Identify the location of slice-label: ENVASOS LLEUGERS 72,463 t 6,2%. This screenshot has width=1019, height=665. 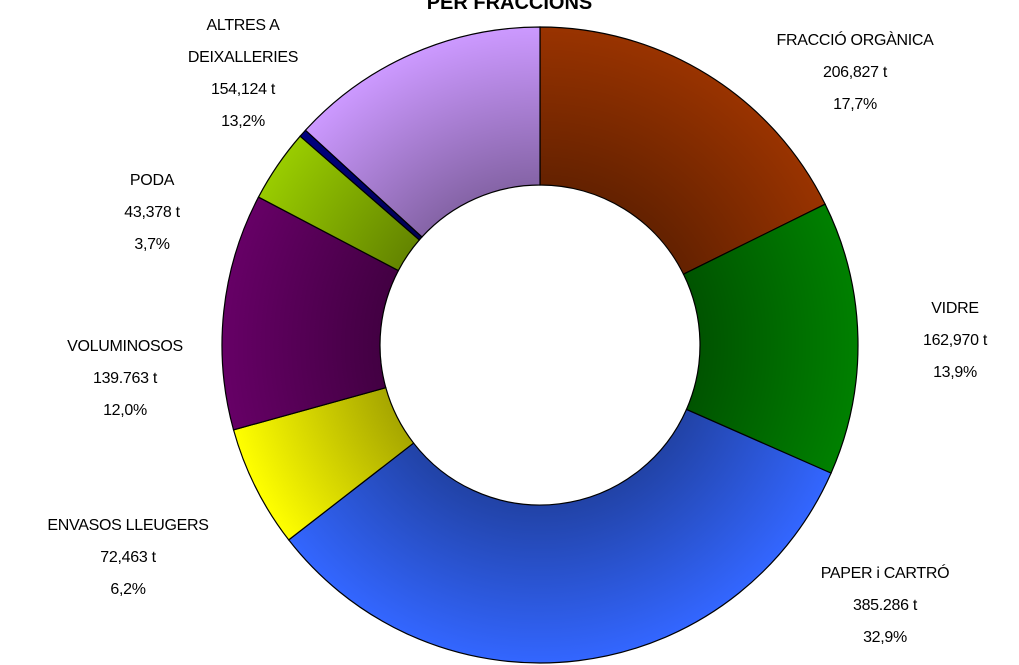
(128, 558).